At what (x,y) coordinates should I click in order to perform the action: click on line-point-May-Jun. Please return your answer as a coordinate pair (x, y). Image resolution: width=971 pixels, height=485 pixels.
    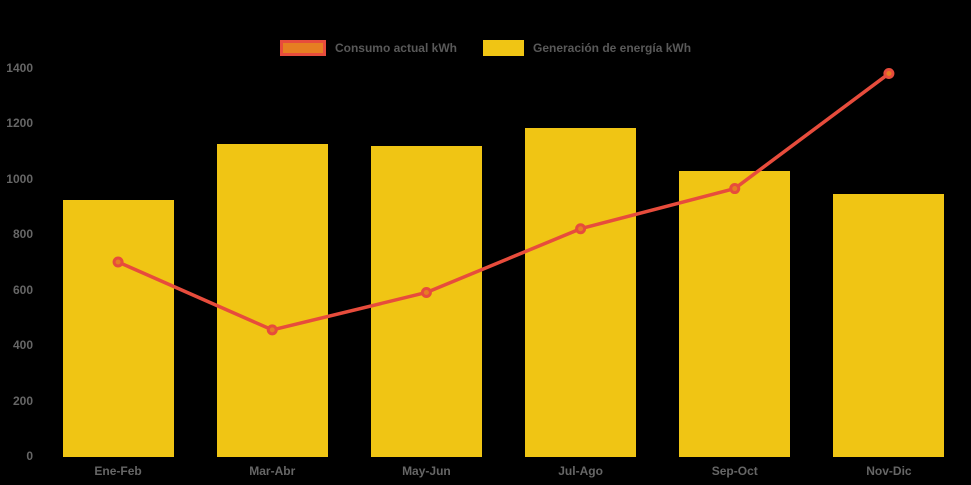
    Looking at the image, I should click on (426, 292).